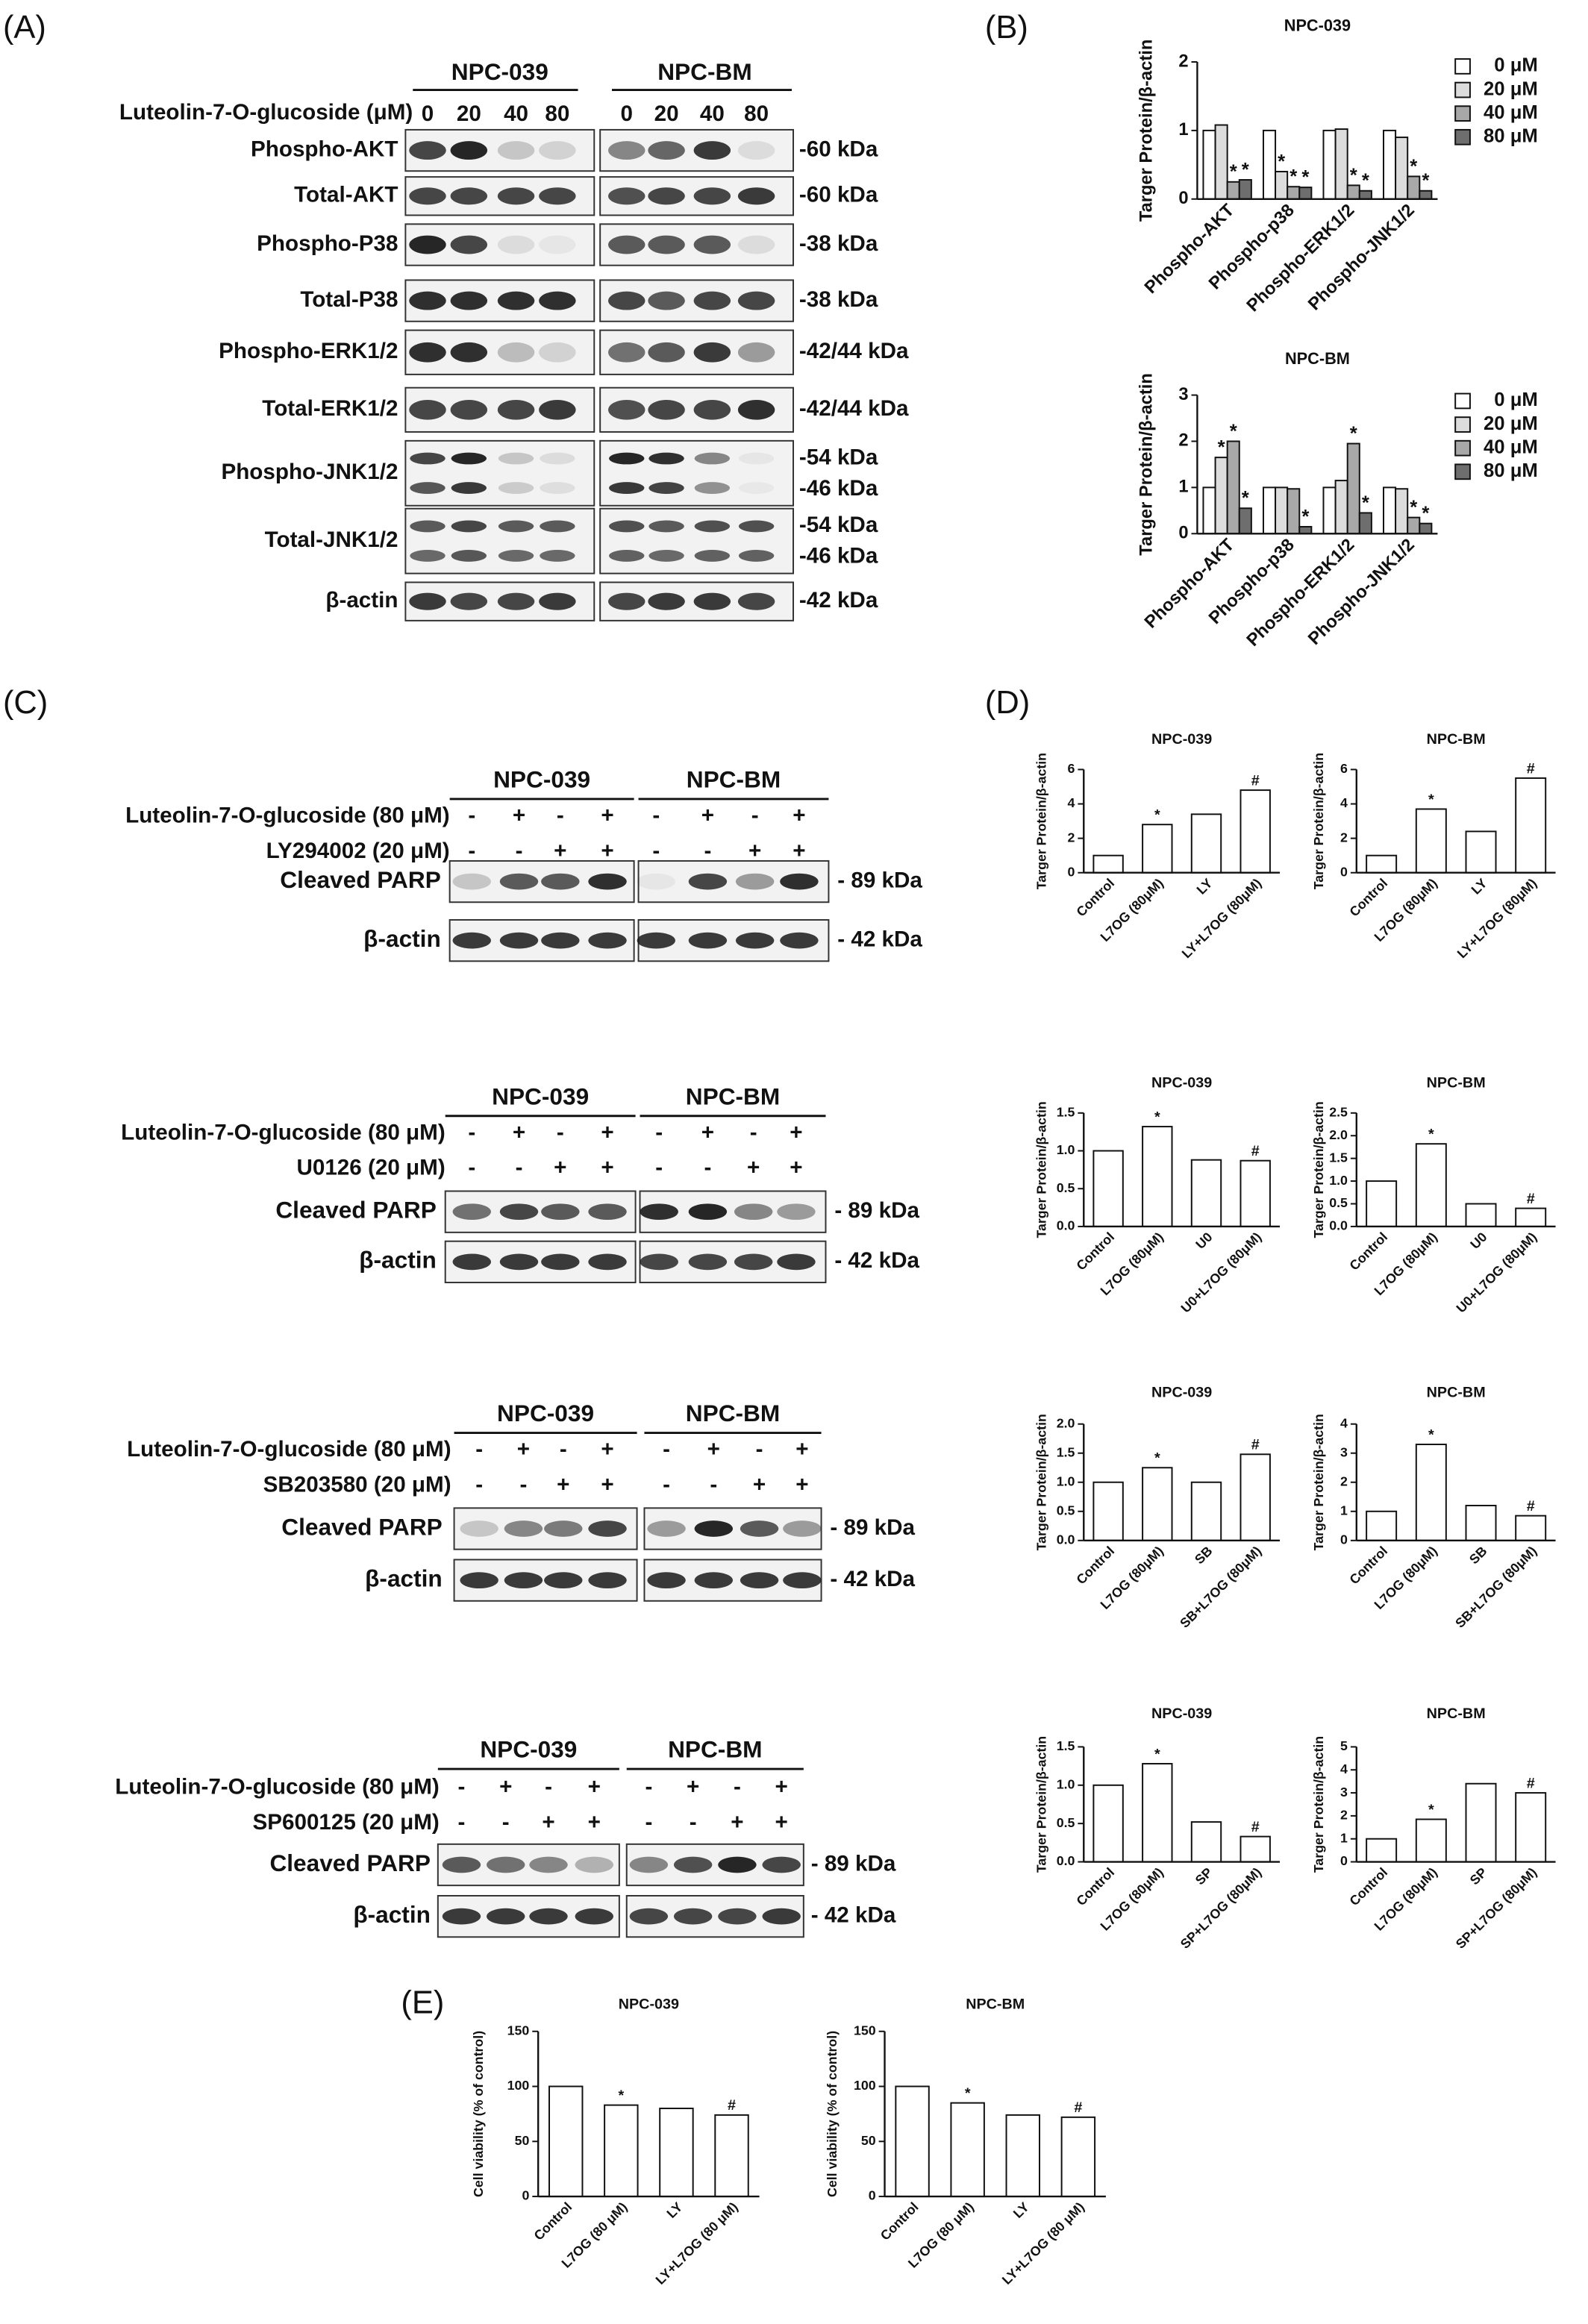 This screenshot has height=2324, width=1588. Describe the element at coordinates (1338, 1134) in the screenshot. I see `y-tick-label: 2.0` at that location.